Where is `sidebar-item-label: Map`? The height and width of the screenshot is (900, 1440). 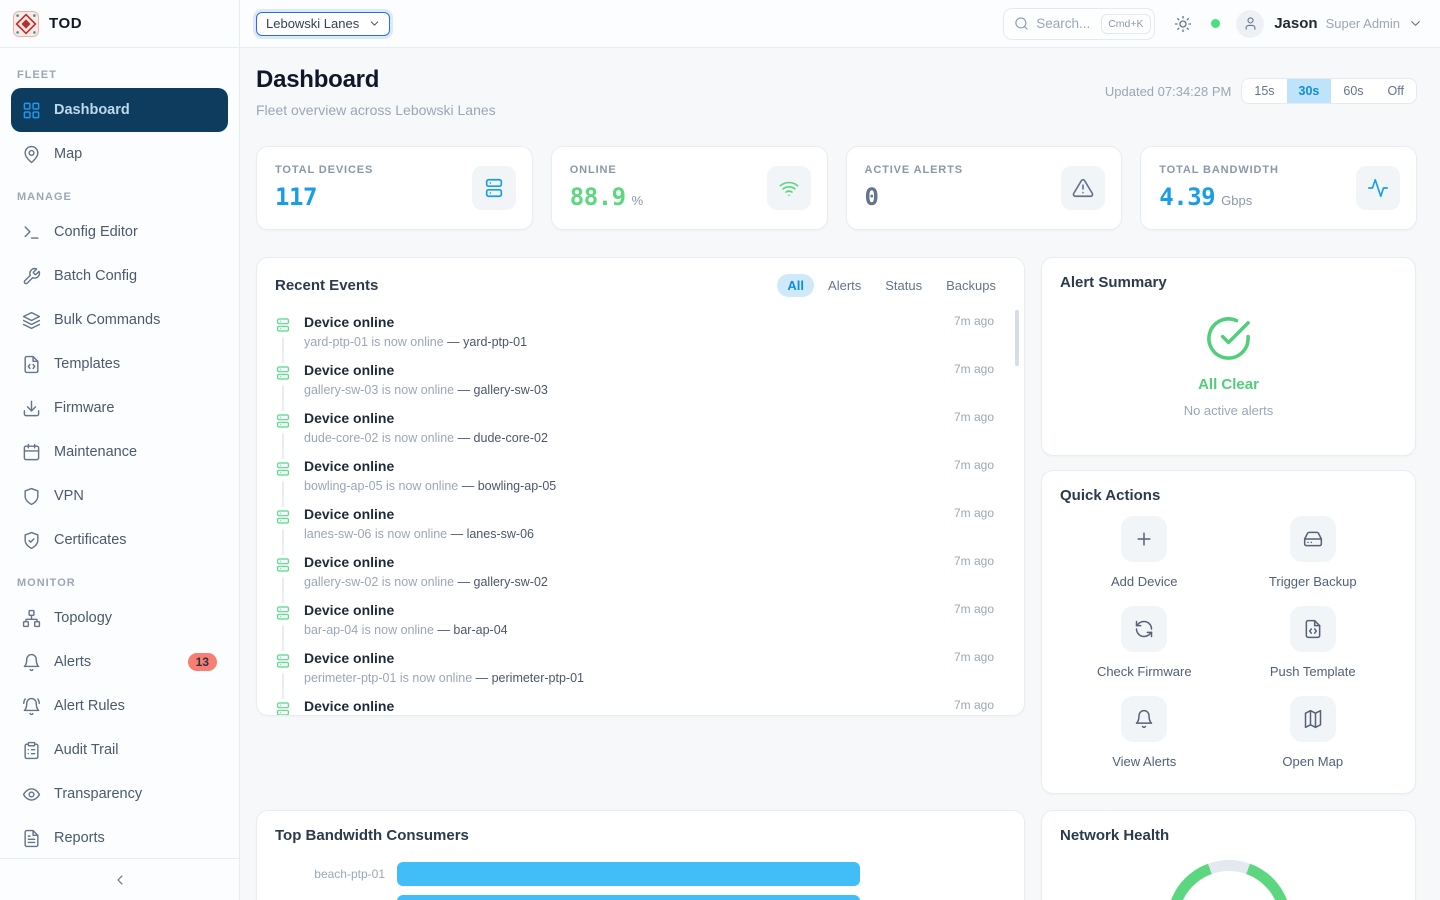 sidebar-item-label: Map is located at coordinates (68, 154).